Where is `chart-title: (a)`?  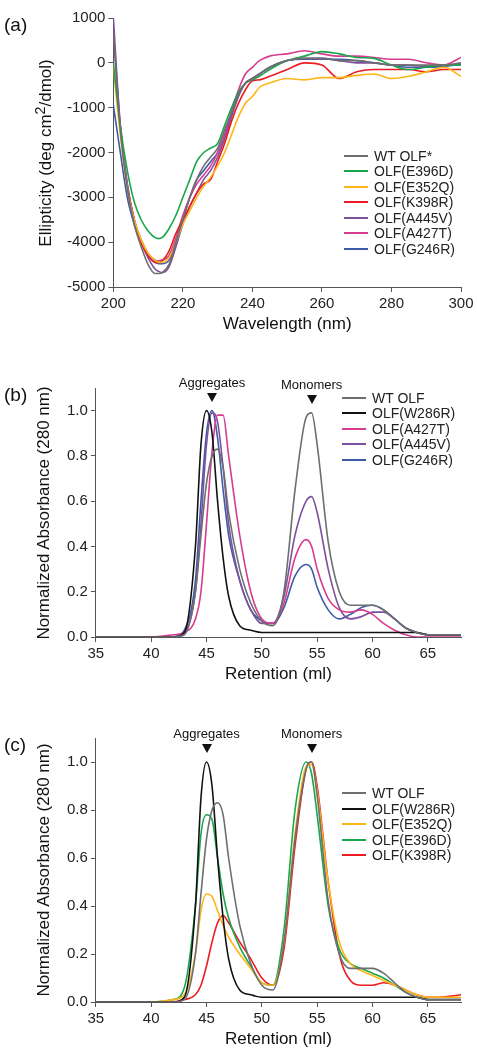
chart-title: (a) is located at coordinates (16, 25).